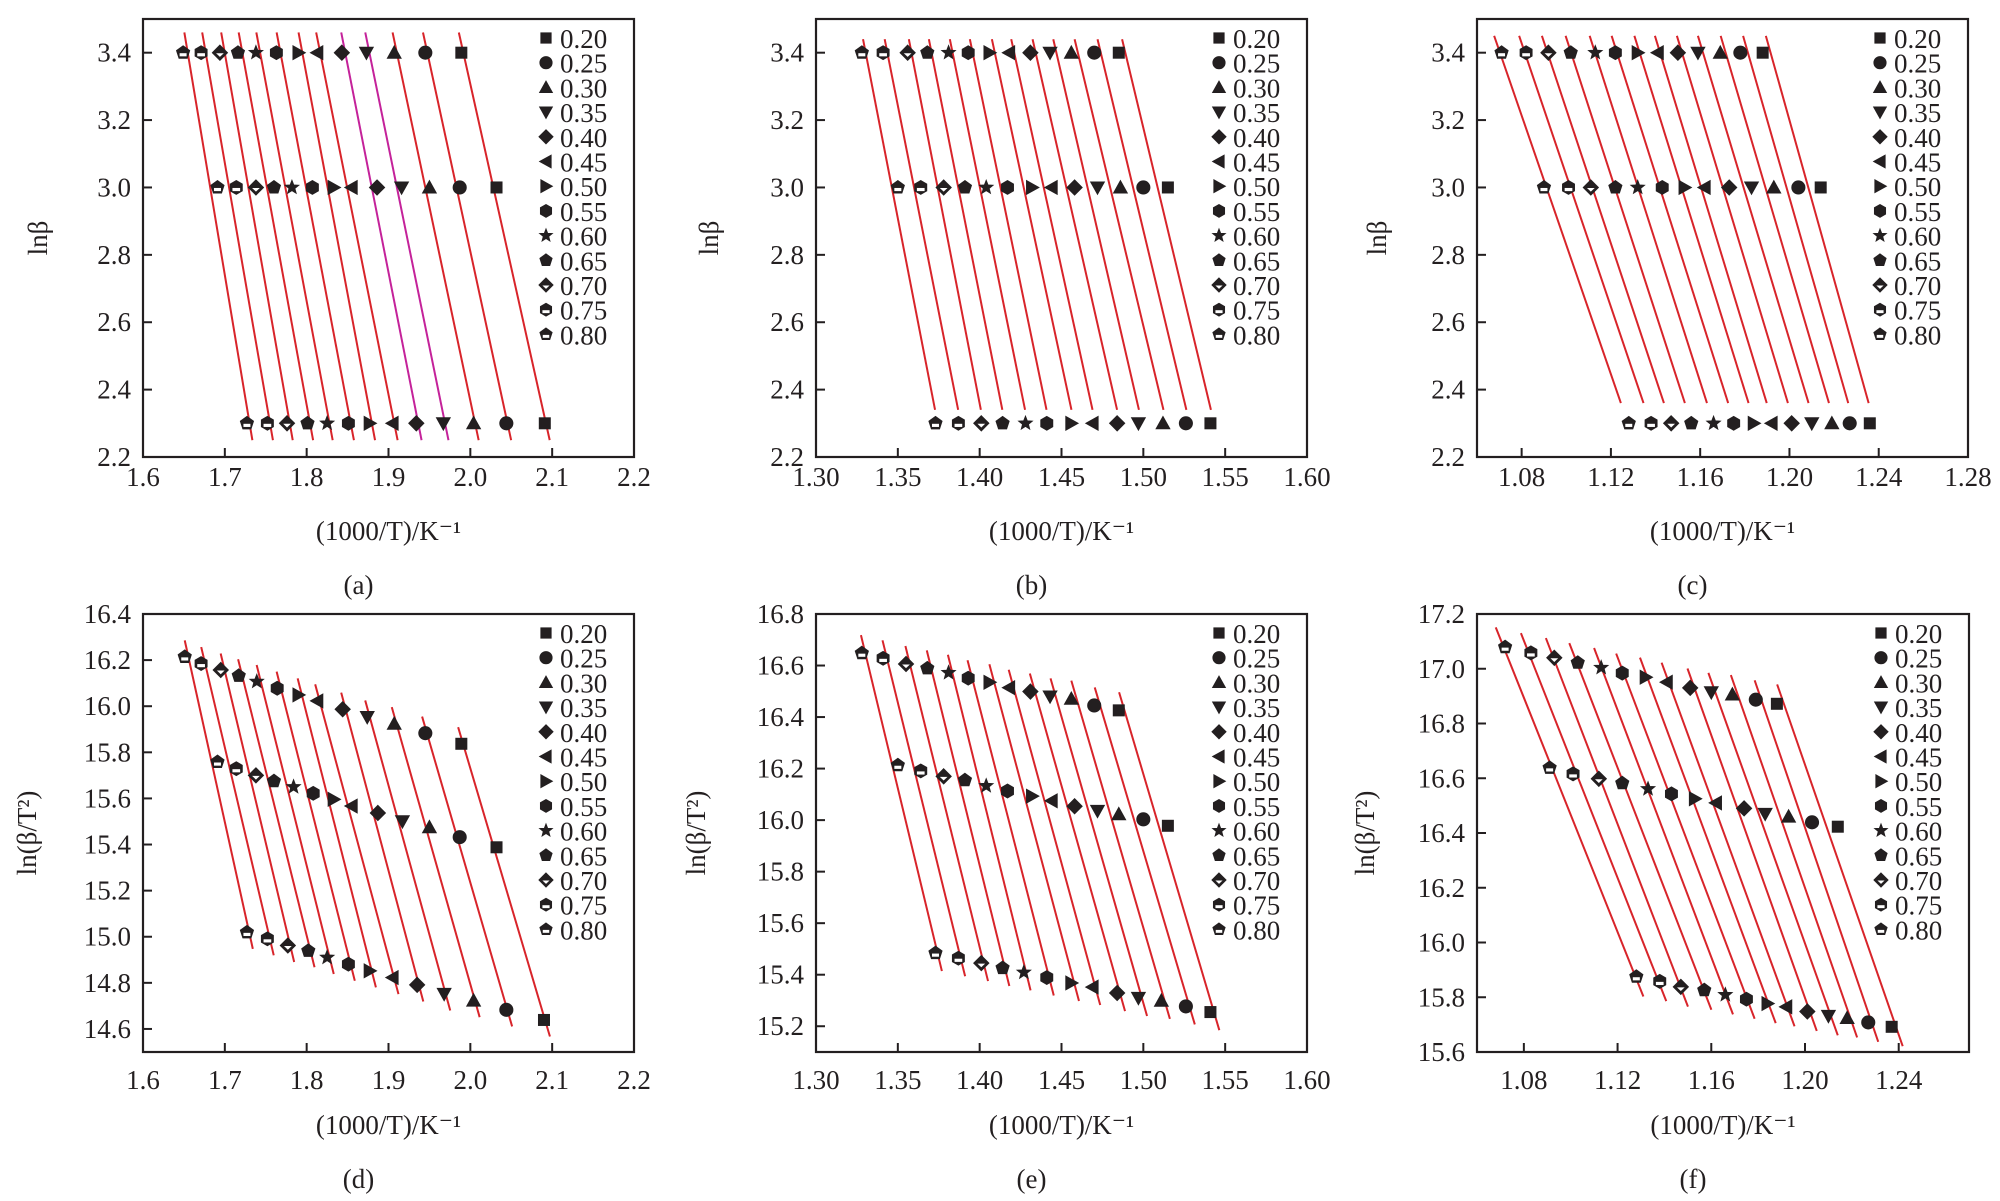  I want to click on legend-label: 0.70, so click(1256, 286).